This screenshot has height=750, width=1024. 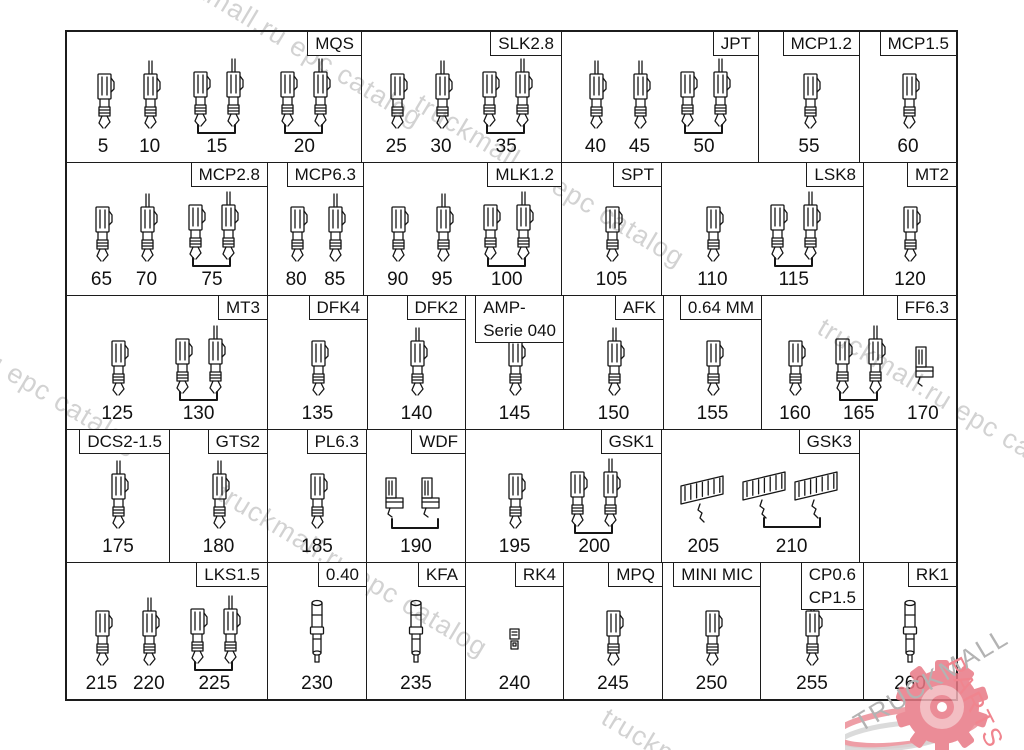 I want to click on catalog-item: 205, so click(x=703, y=511).